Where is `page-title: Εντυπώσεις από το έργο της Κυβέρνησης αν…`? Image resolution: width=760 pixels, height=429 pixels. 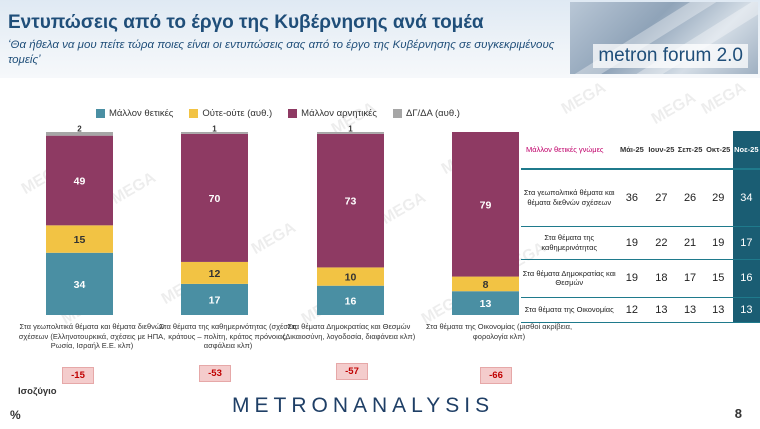
page-title: Εντυπώσεις από το έργο της Κυβέρνησης αν… is located at coordinates (246, 22).